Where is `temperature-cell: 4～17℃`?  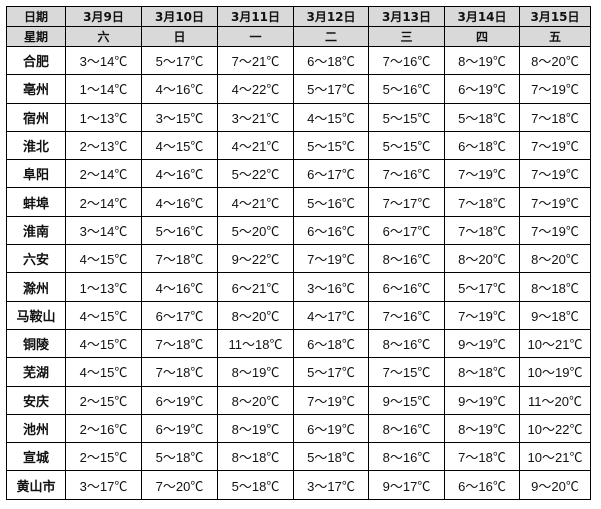 temperature-cell: 4～17℃ is located at coordinates (331, 315).